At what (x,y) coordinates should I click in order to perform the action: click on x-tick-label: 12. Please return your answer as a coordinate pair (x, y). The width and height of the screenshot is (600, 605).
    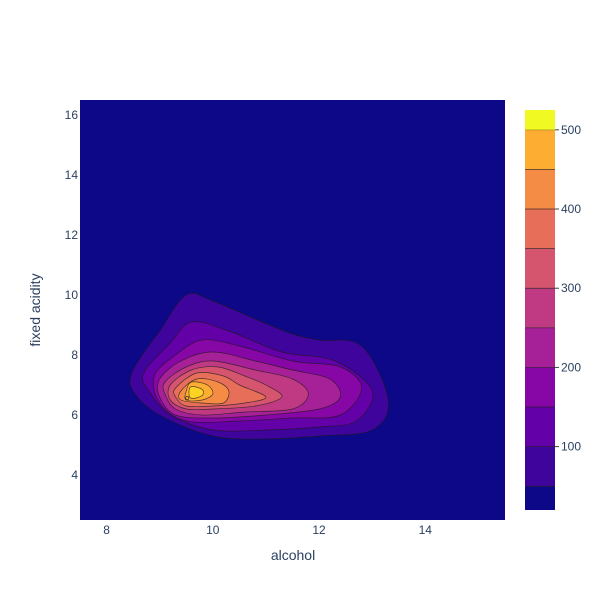
    Looking at the image, I should click on (319, 530).